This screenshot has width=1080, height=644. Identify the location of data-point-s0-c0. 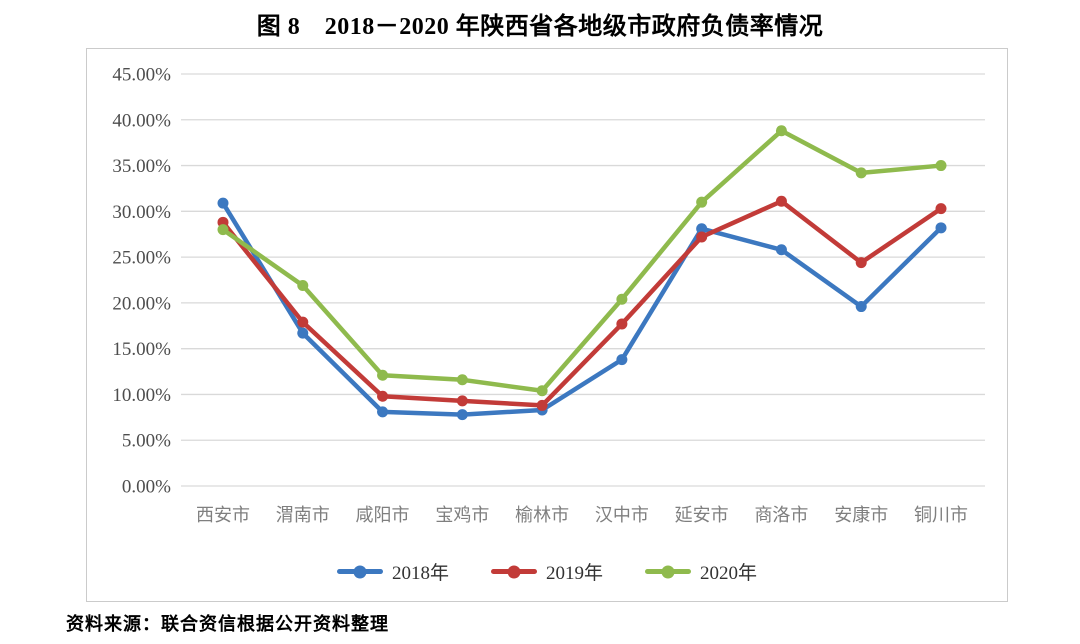
(223, 203).